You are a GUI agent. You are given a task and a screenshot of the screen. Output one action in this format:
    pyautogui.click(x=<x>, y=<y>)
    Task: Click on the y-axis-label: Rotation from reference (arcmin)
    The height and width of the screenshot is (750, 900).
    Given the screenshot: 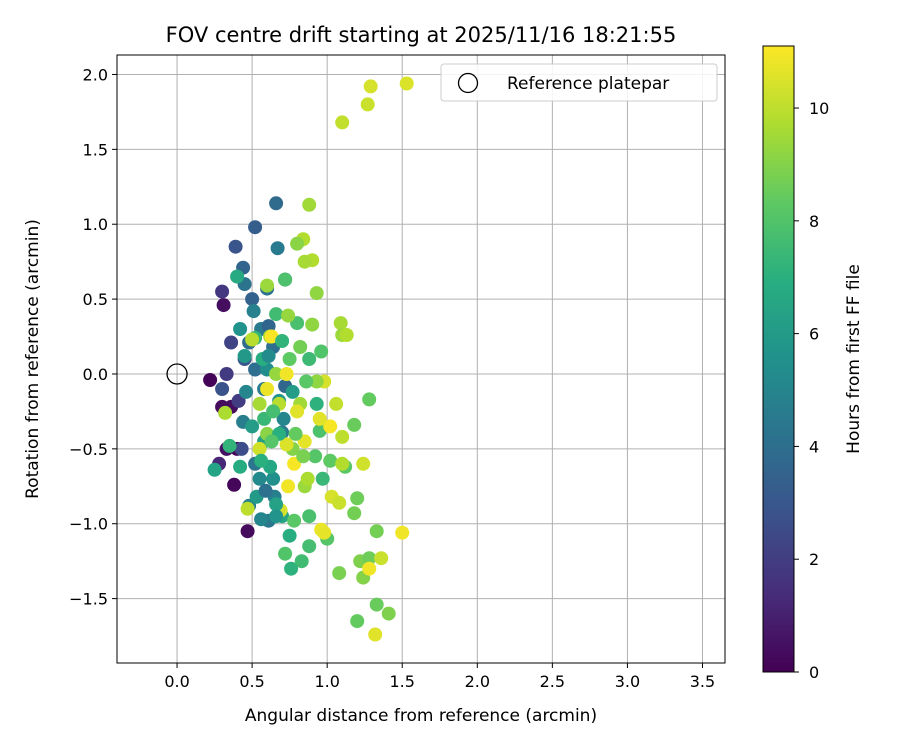 What is the action you would take?
    pyautogui.click(x=33, y=359)
    